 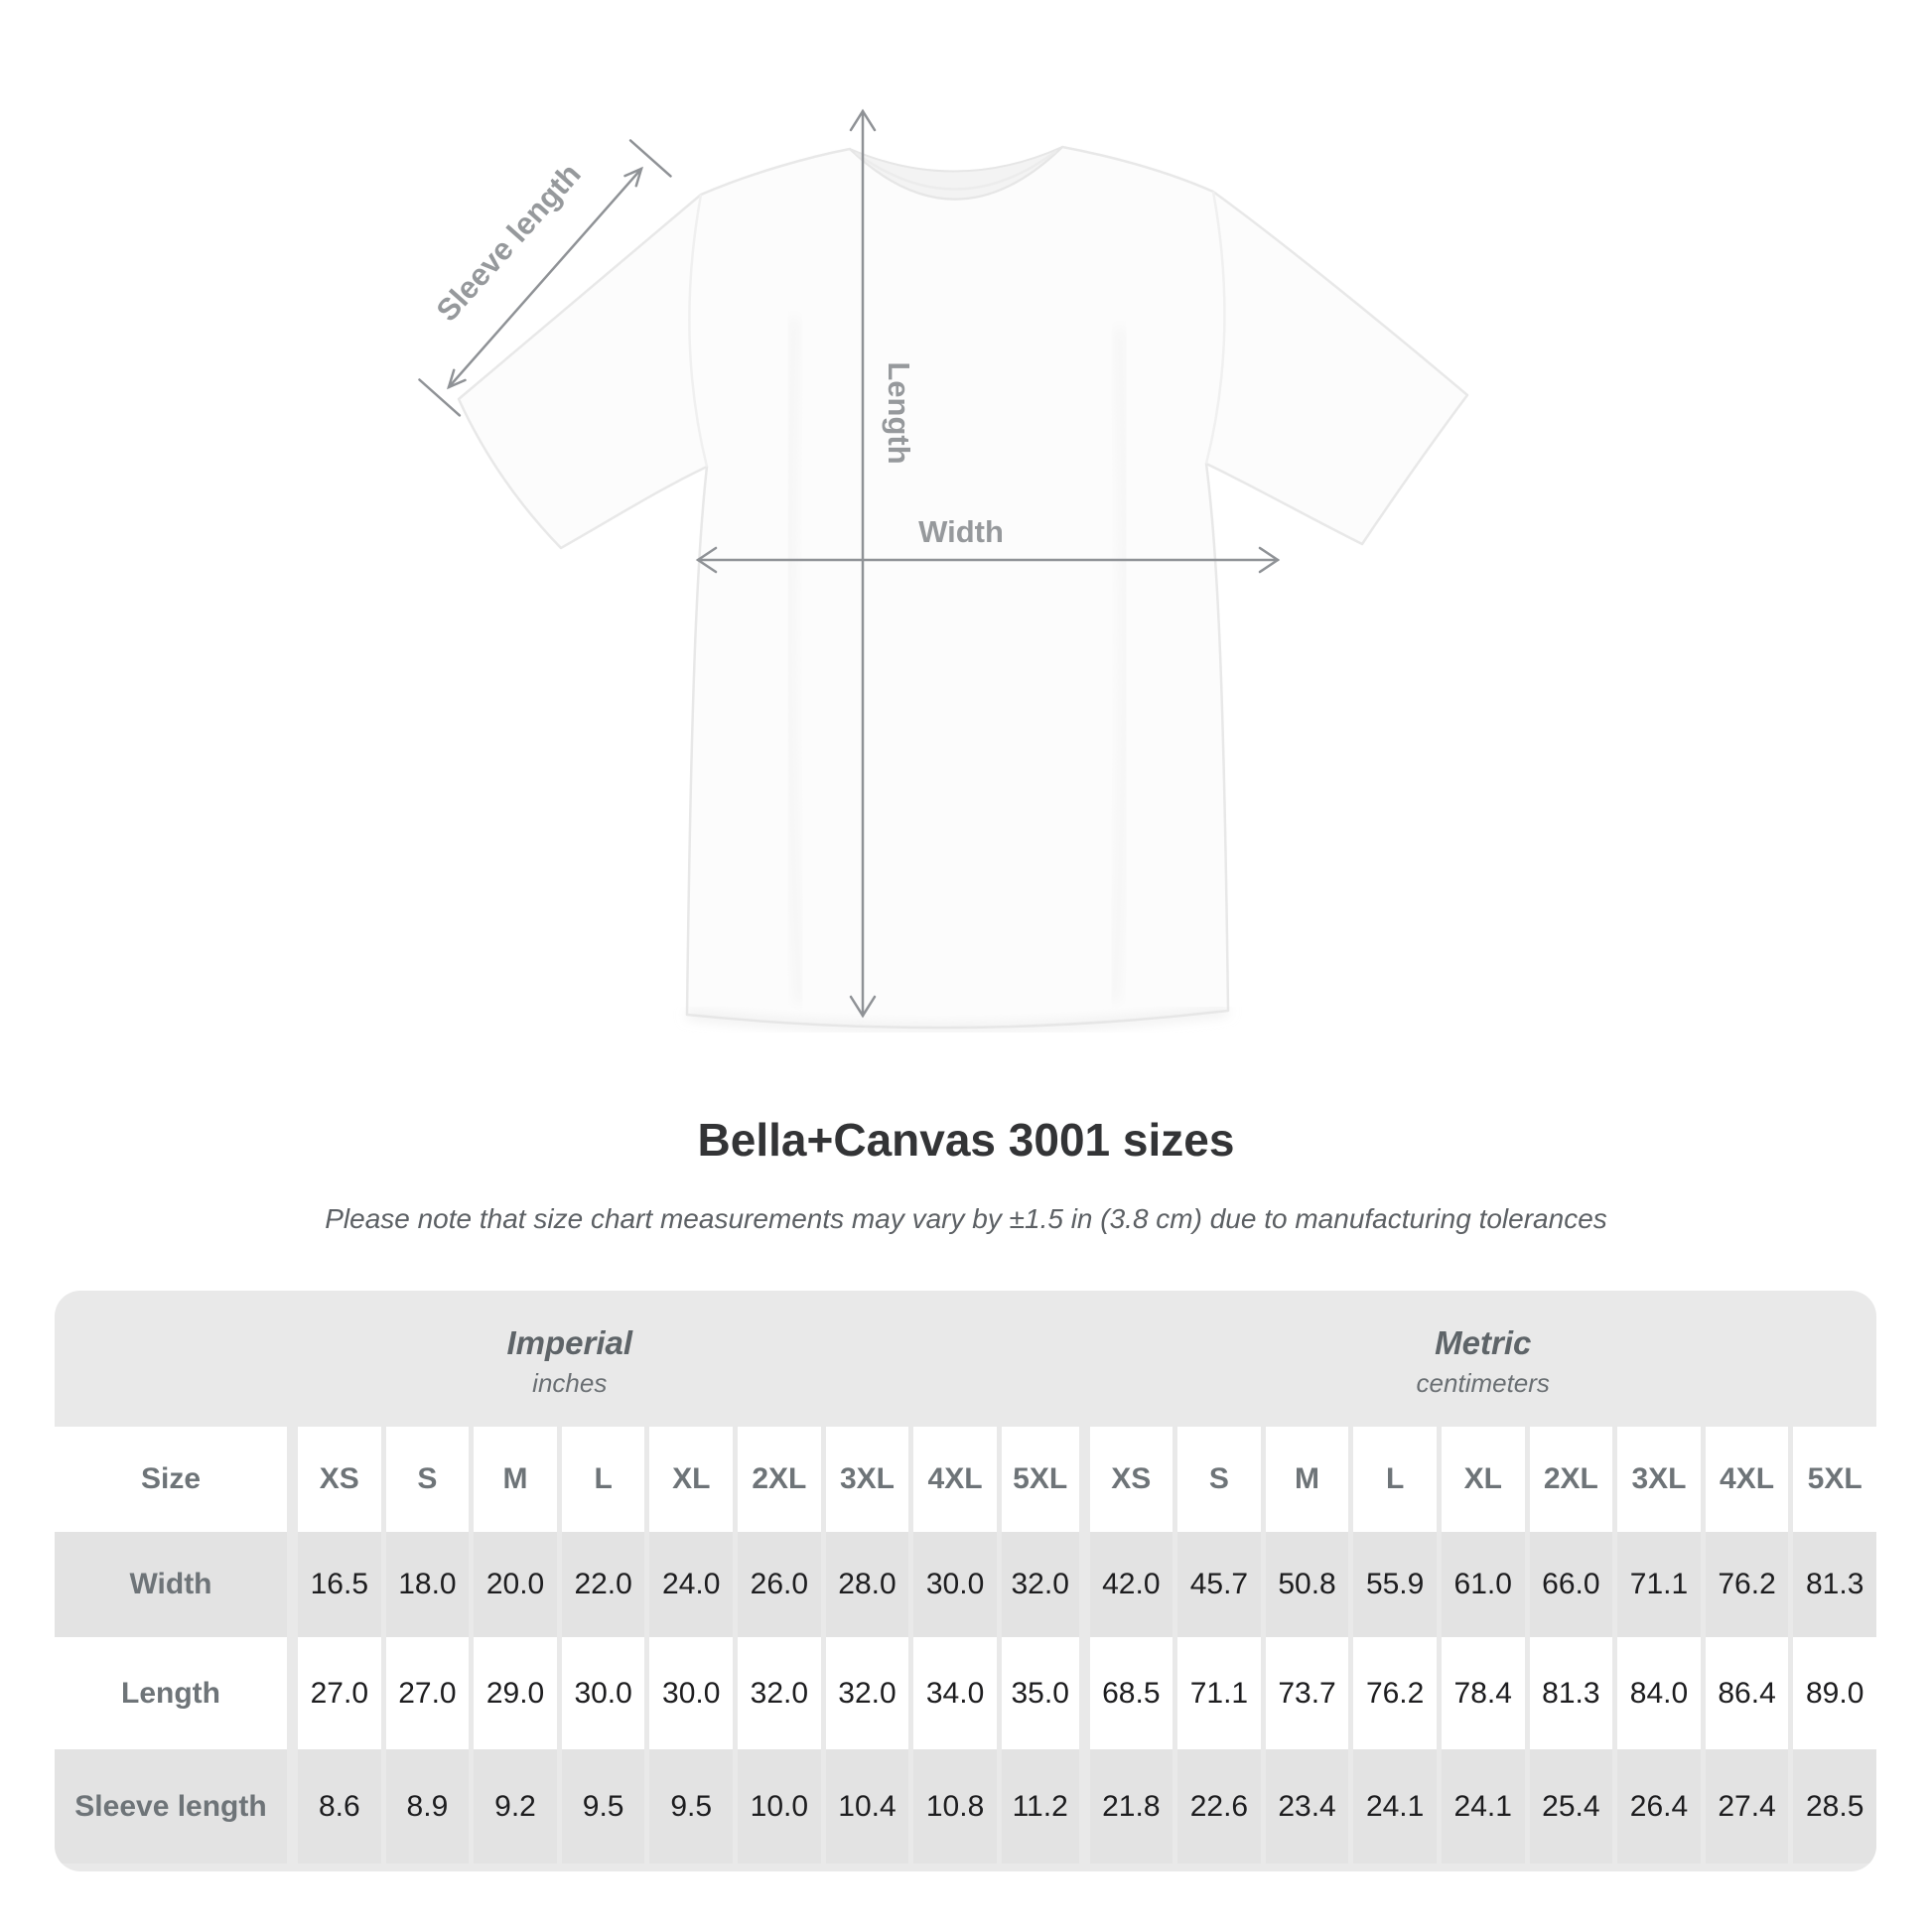 I want to click on value-width-metric-l: 55.9, so click(x=1395, y=1584).